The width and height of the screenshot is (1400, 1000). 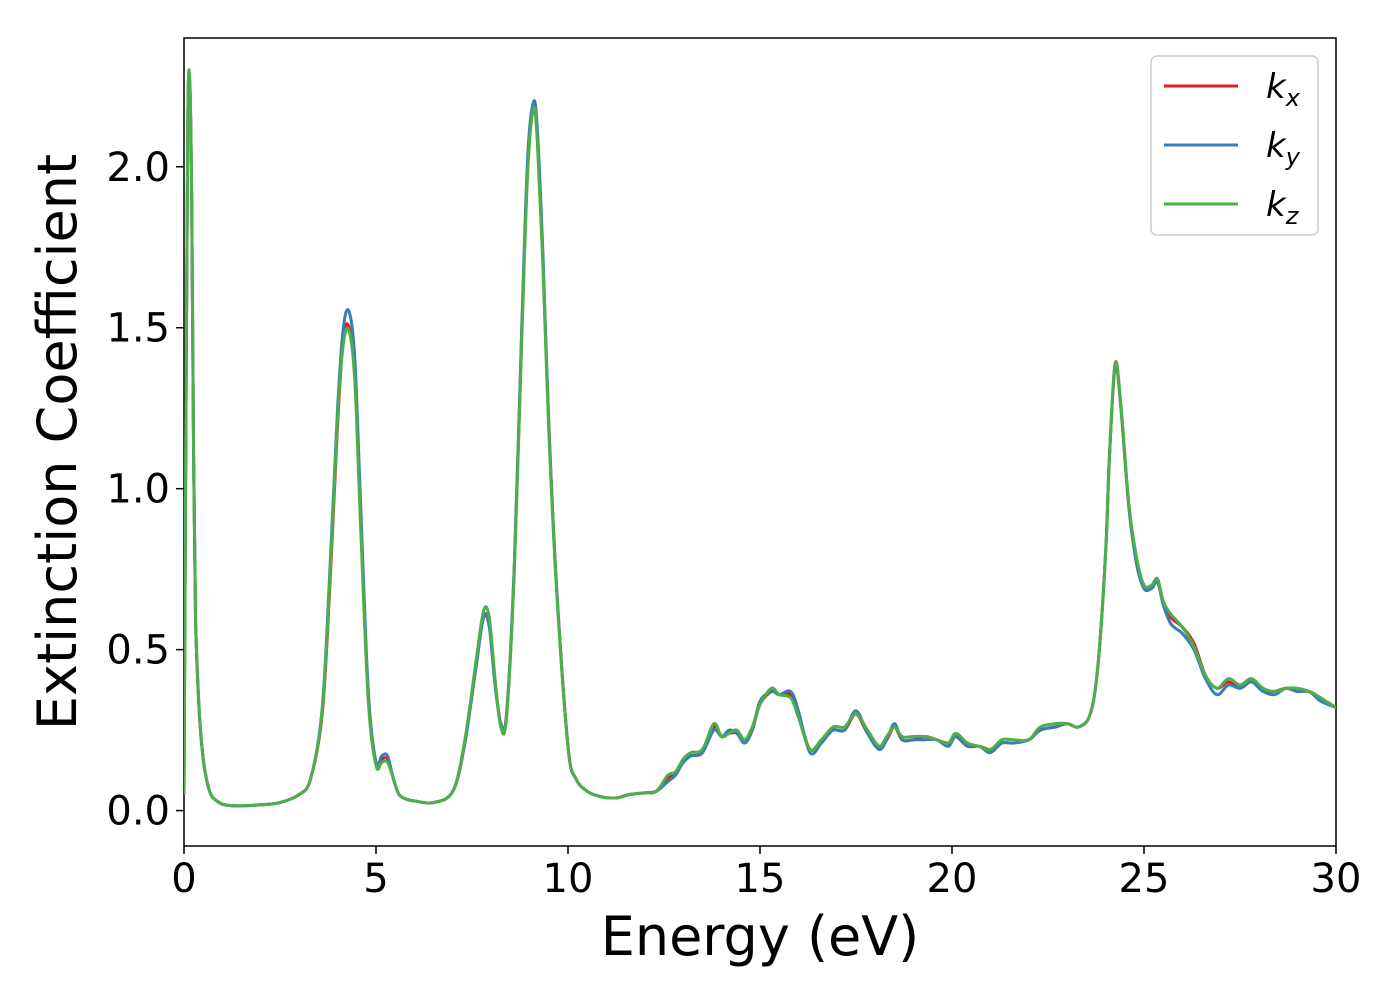 I want to click on y-axis-label: Extinction Coefficient, so click(x=57, y=442).